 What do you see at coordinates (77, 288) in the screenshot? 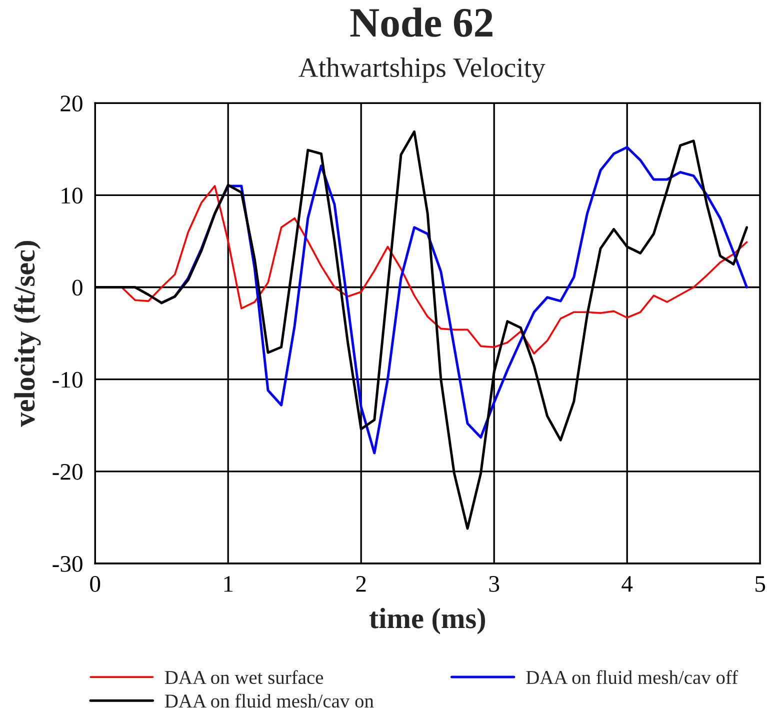
I see `y-tick-label: 0` at bounding box center [77, 288].